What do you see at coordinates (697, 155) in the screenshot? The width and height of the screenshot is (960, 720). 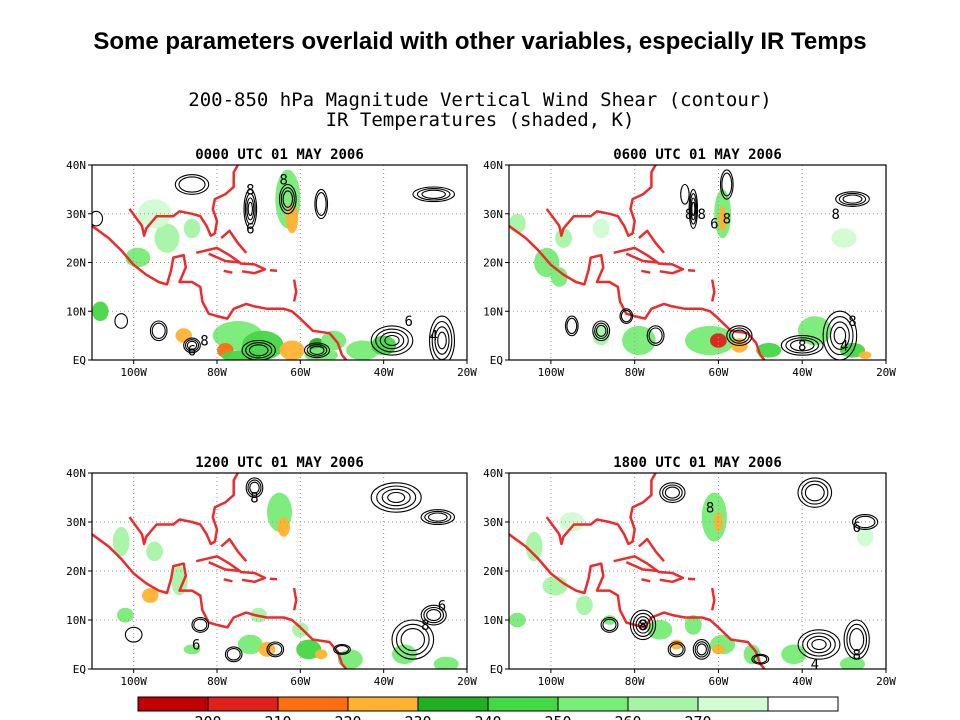 I see `panel-title: 0600 UTC 01 MAY 2006` at bounding box center [697, 155].